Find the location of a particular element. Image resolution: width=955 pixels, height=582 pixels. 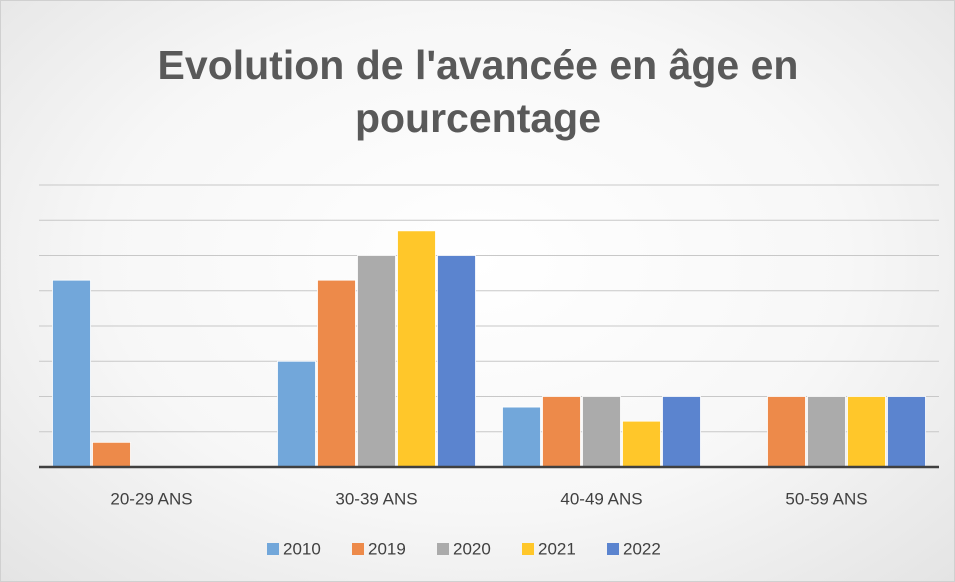

x-tick-label: 40-49 ANS is located at coordinates (601, 498).